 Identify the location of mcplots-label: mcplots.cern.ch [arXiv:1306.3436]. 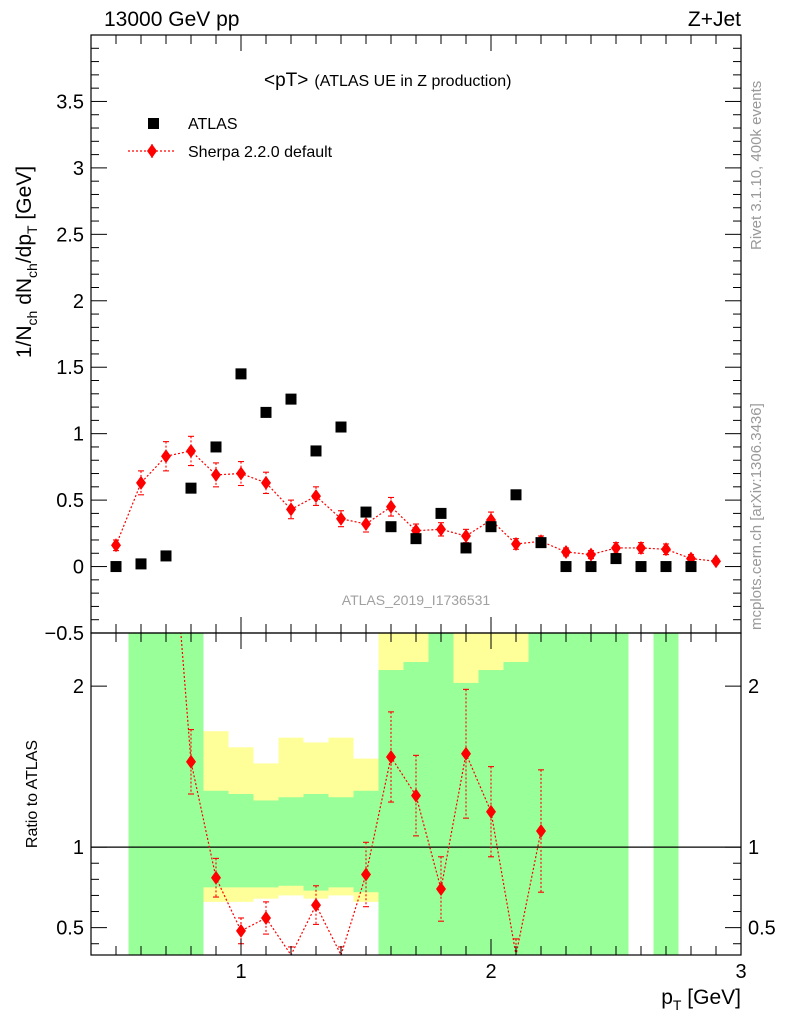
(756, 516).